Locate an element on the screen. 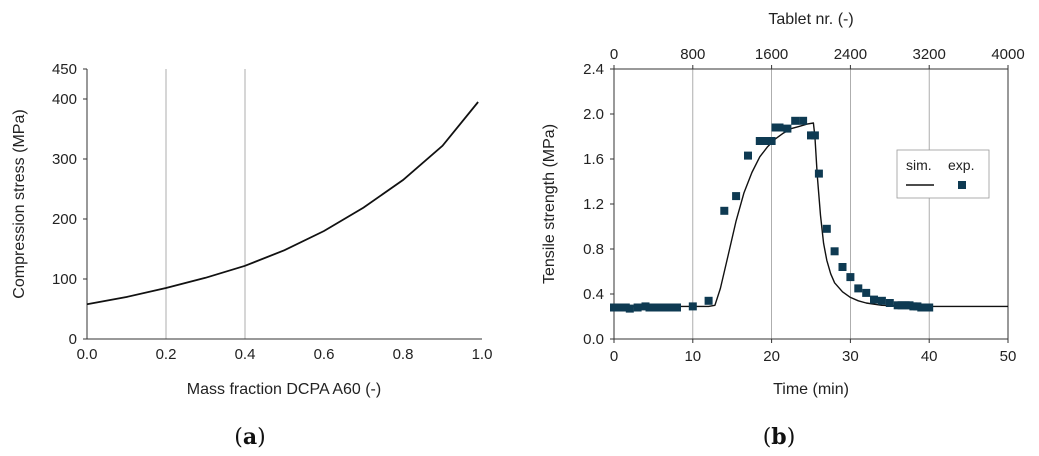 The width and height of the screenshot is (1039, 456). chart-a-y-tick-label: 400 is located at coordinates (64, 99).